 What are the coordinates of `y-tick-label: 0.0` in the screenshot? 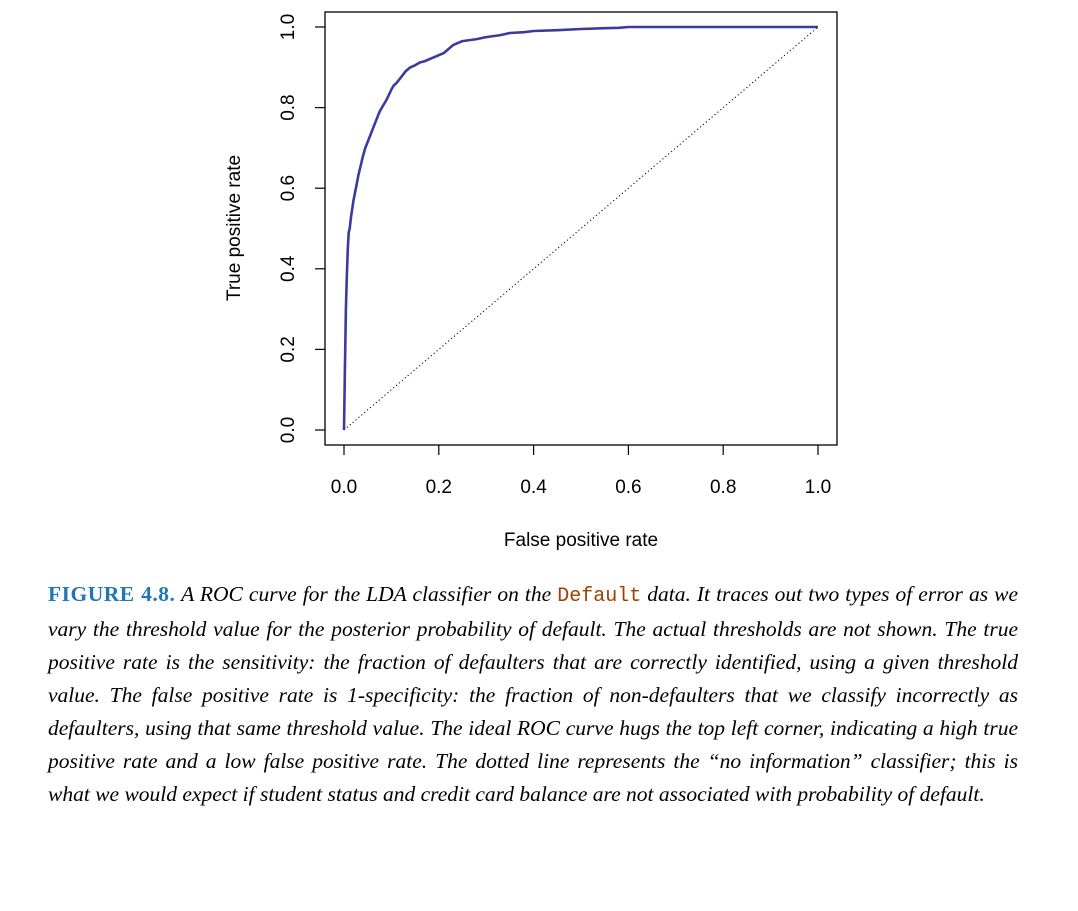 It's located at (288, 430).